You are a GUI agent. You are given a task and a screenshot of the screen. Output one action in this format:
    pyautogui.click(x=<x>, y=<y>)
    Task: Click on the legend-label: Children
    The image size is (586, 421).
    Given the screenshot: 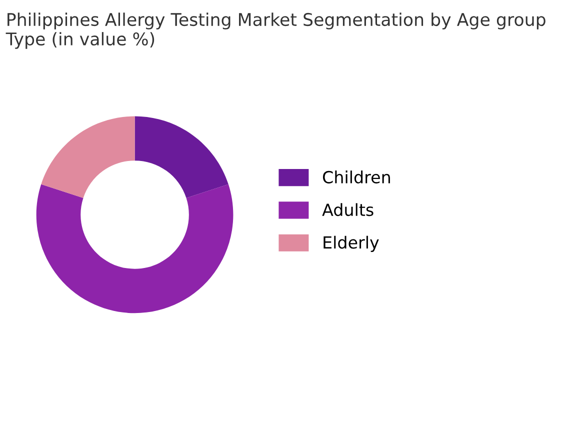 What is the action you would take?
    pyautogui.click(x=356, y=177)
    